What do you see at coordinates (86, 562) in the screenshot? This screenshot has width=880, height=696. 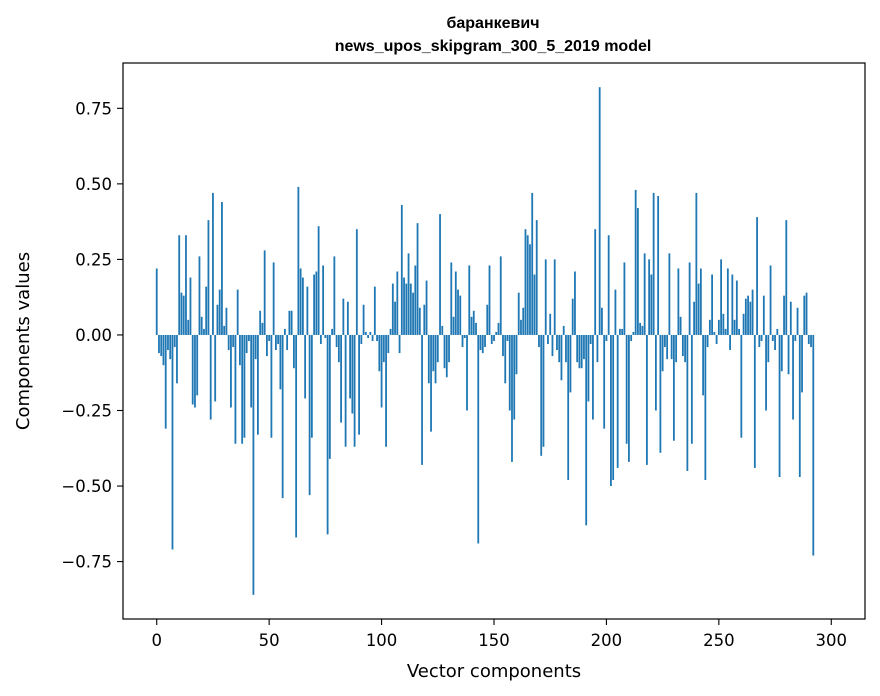 I see `y-tick-label: −0.75` at bounding box center [86, 562].